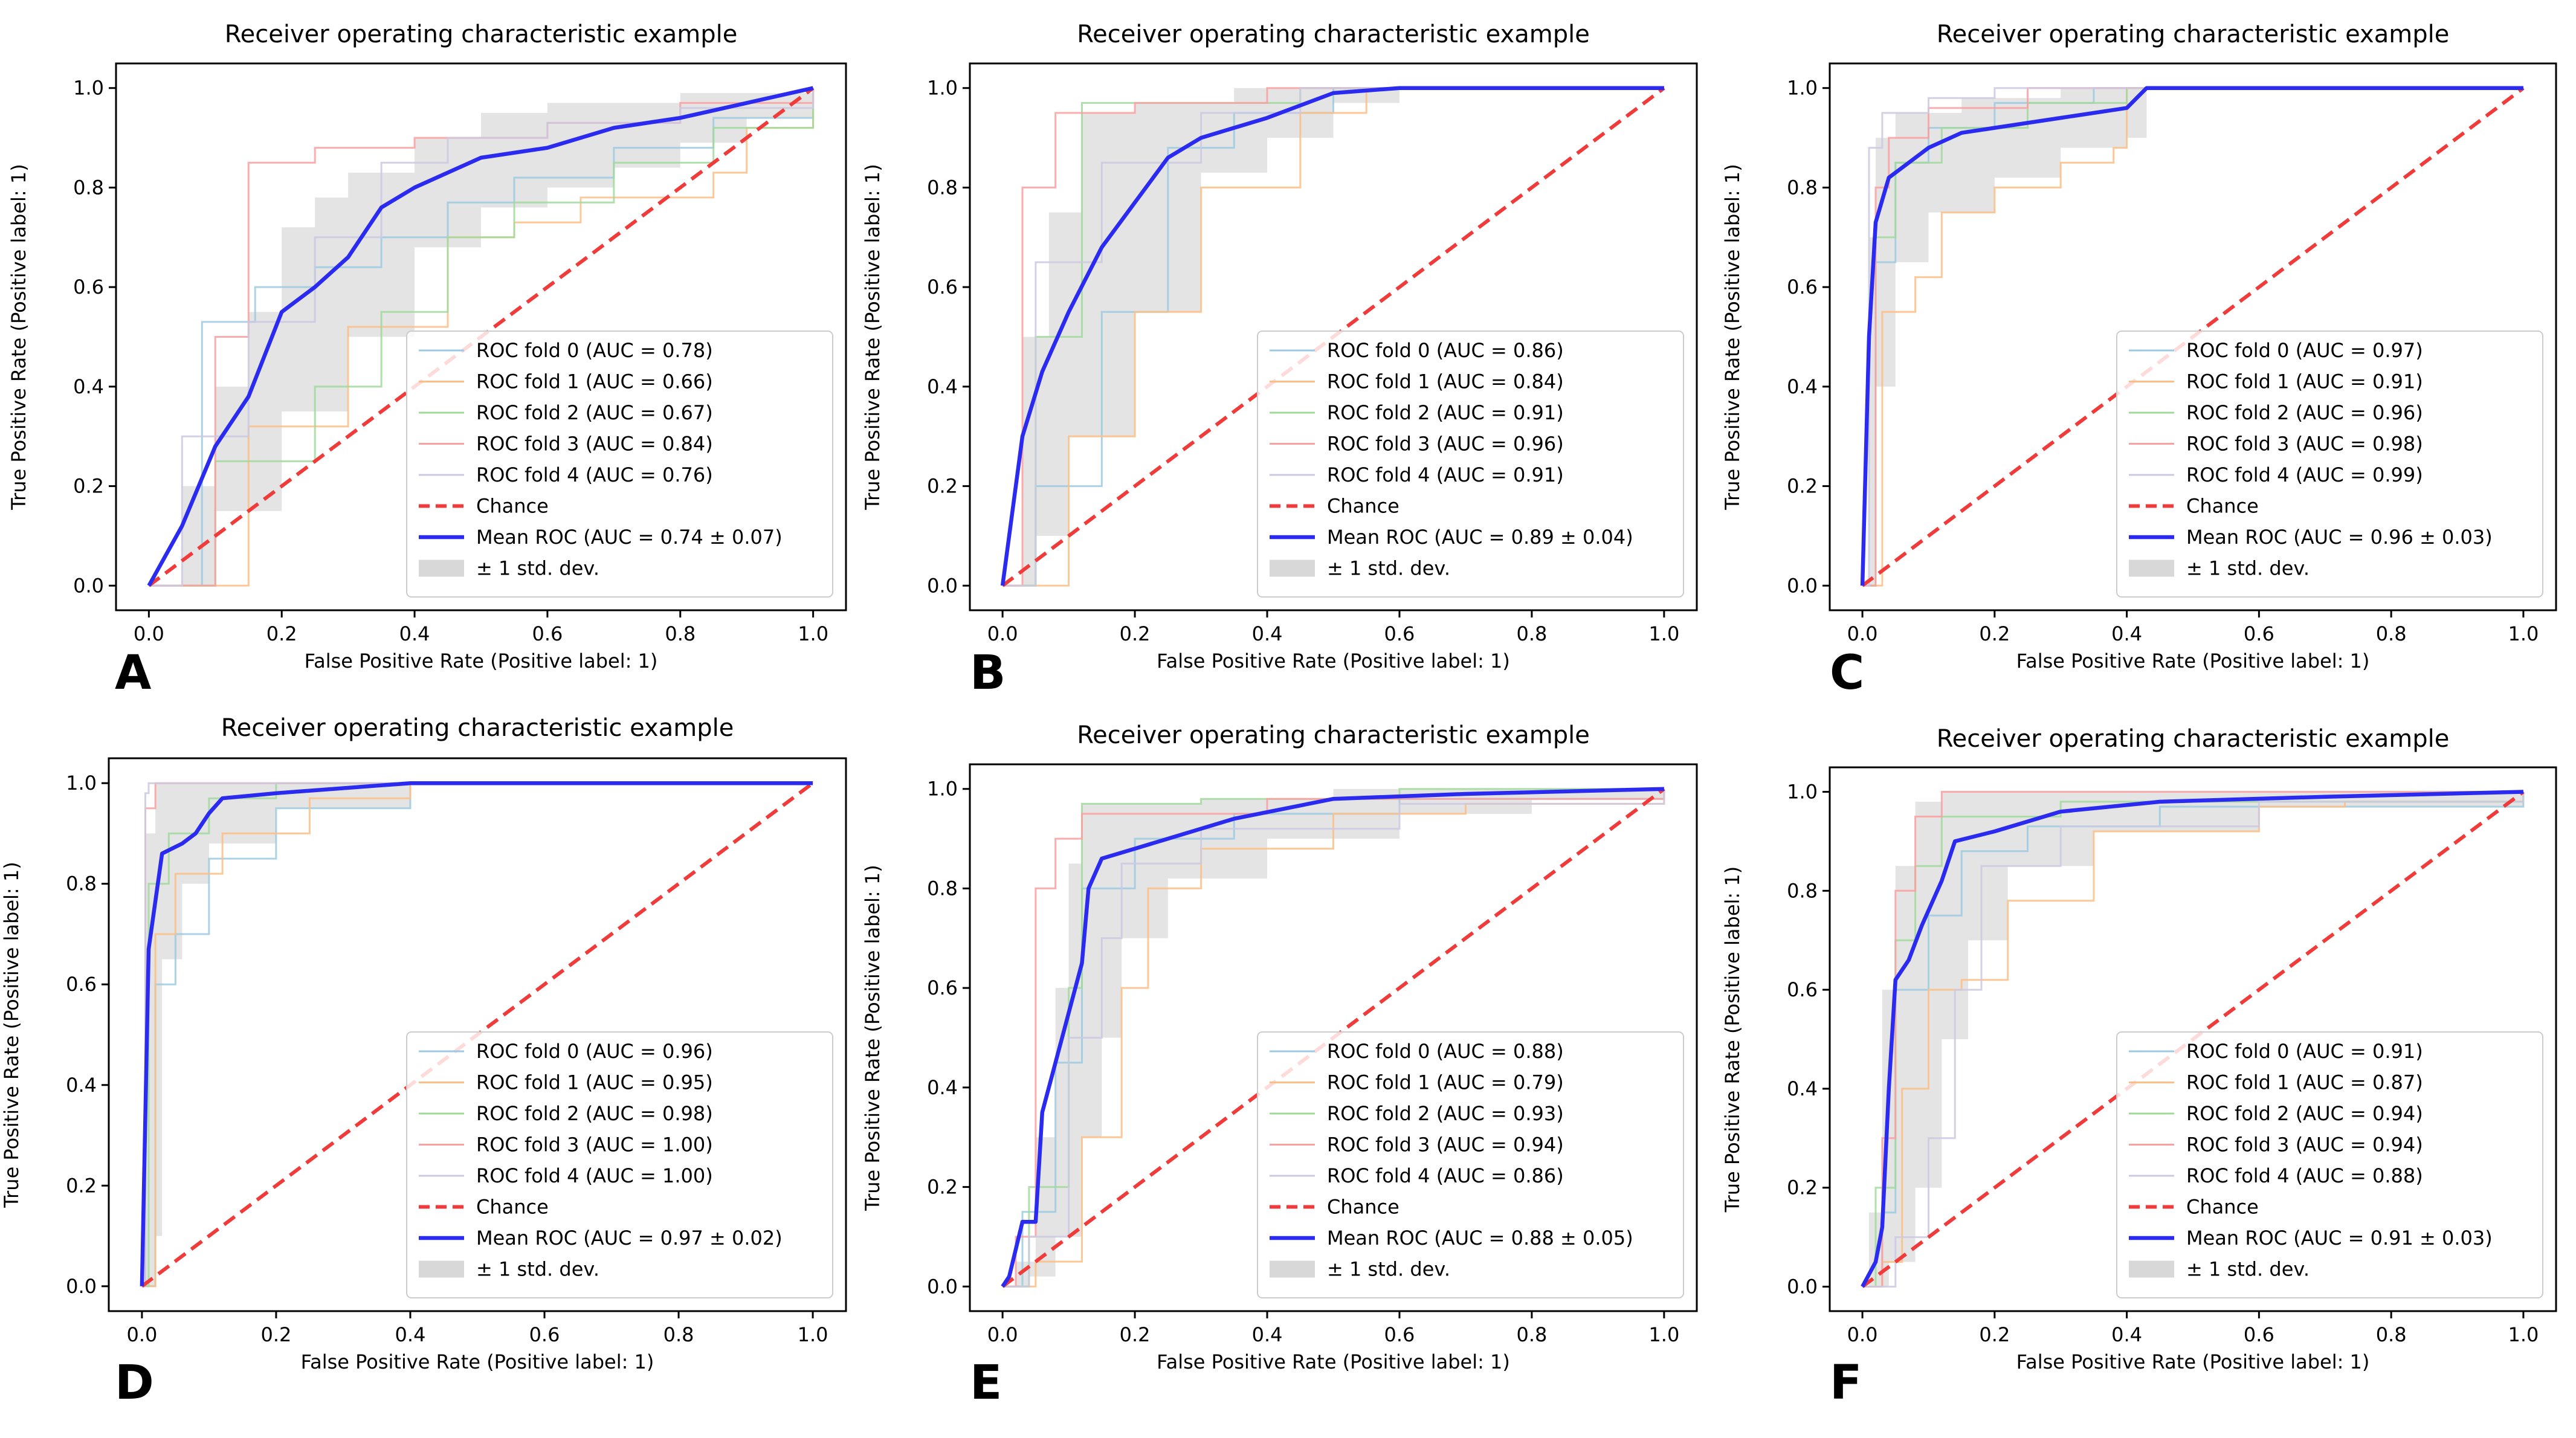 The height and width of the screenshot is (1438, 2576). Describe the element at coordinates (1363, 1207) in the screenshot. I see `legend-label-e: Chance` at that location.